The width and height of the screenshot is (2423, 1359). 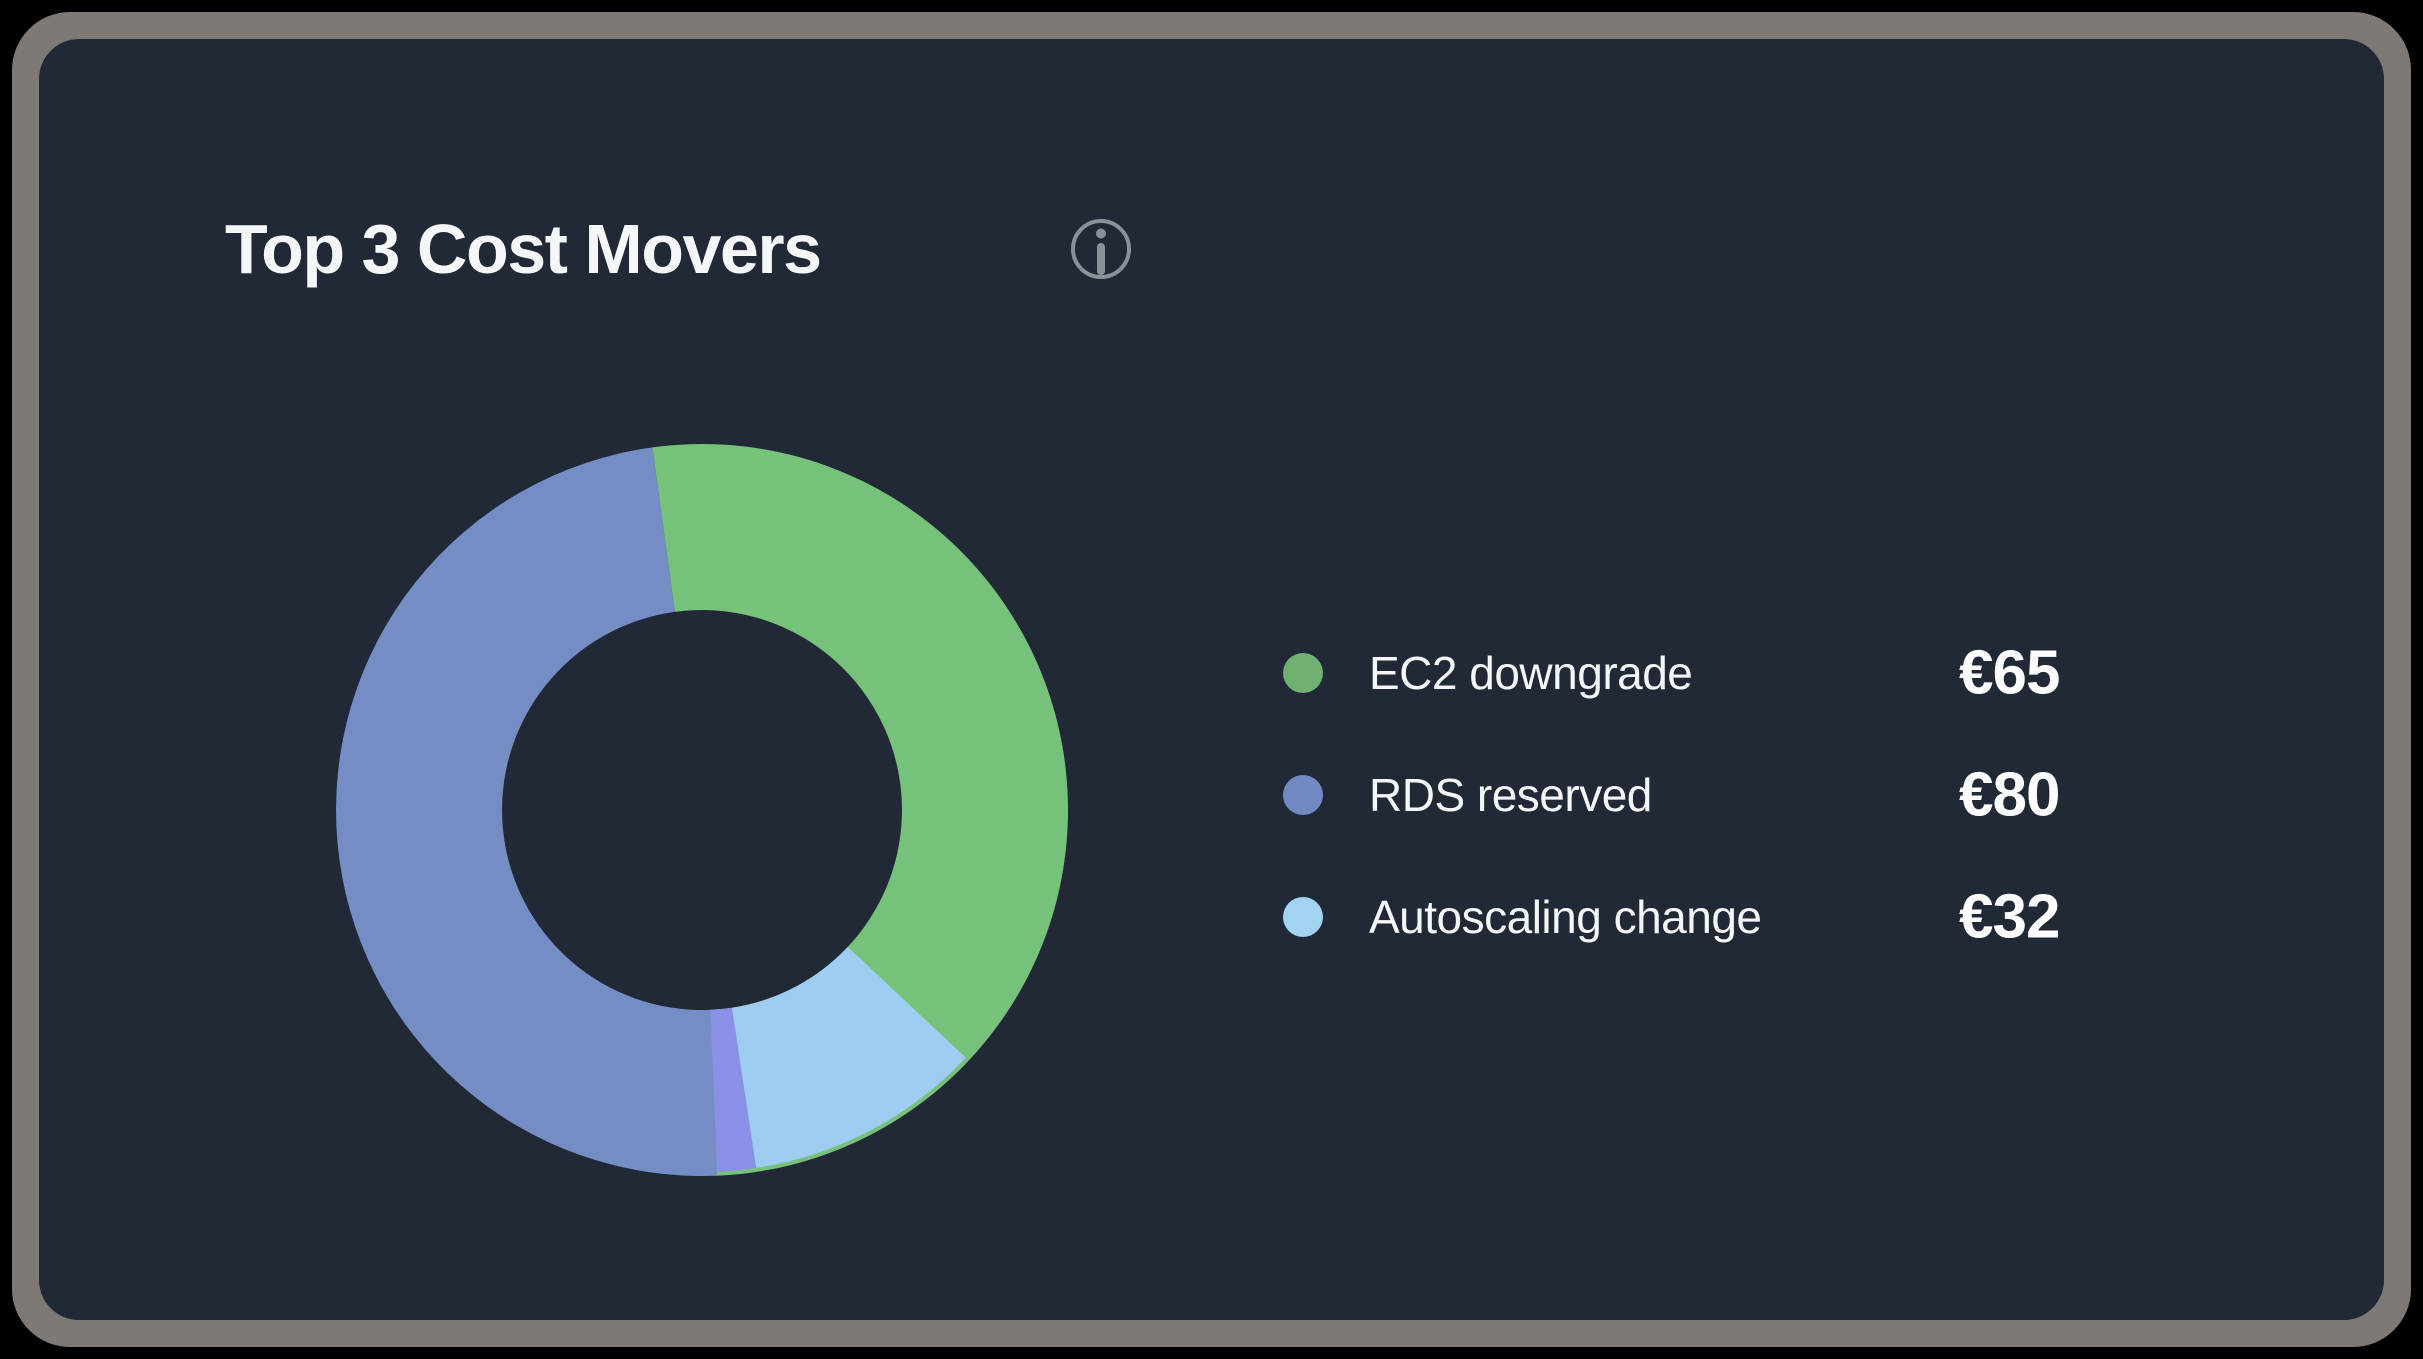 I want to click on legend-label: EC2 downgrade, so click(x=1531, y=673).